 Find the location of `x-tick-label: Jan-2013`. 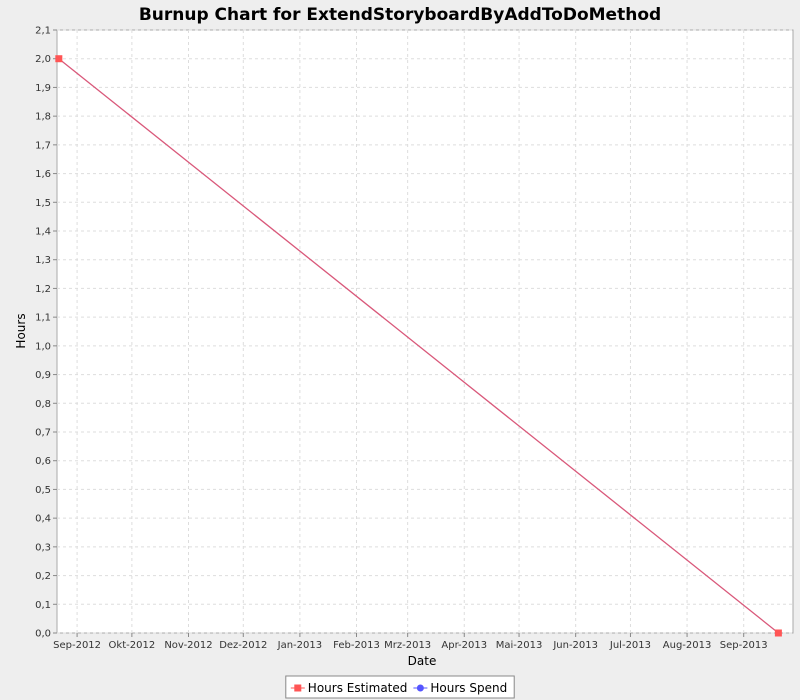

x-tick-label: Jan-2013 is located at coordinates (299, 645).